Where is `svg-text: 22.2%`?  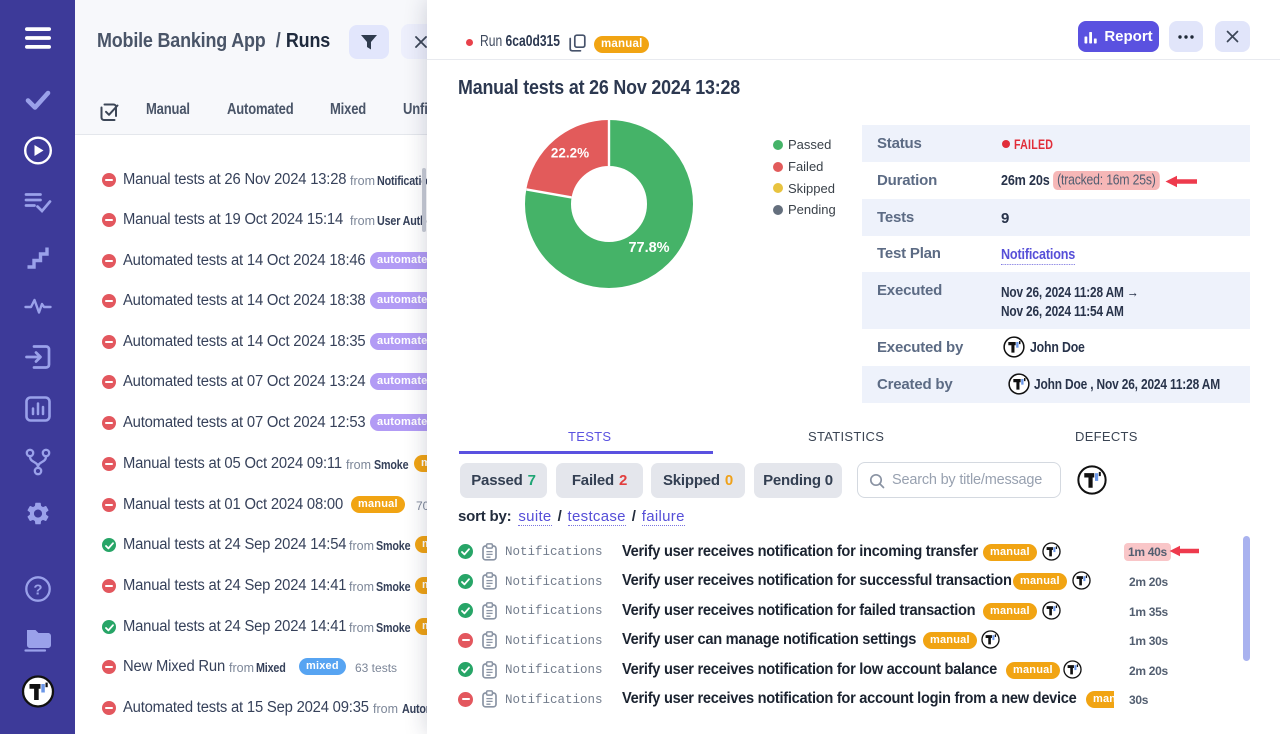
svg-text: 22.2% is located at coordinates (570, 153).